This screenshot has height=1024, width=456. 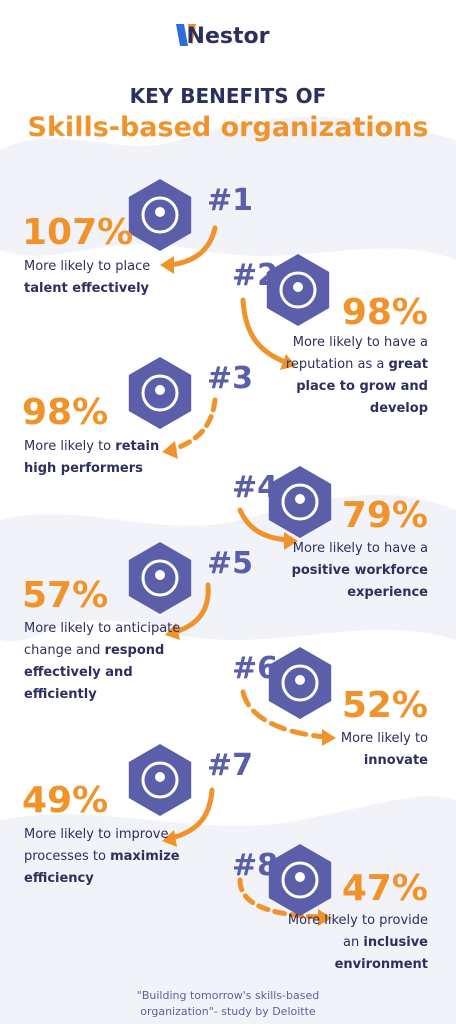 What do you see at coordinates (384, 705) in the screenshot?
I see `stat: 52%` at bounding box center [384, 705].